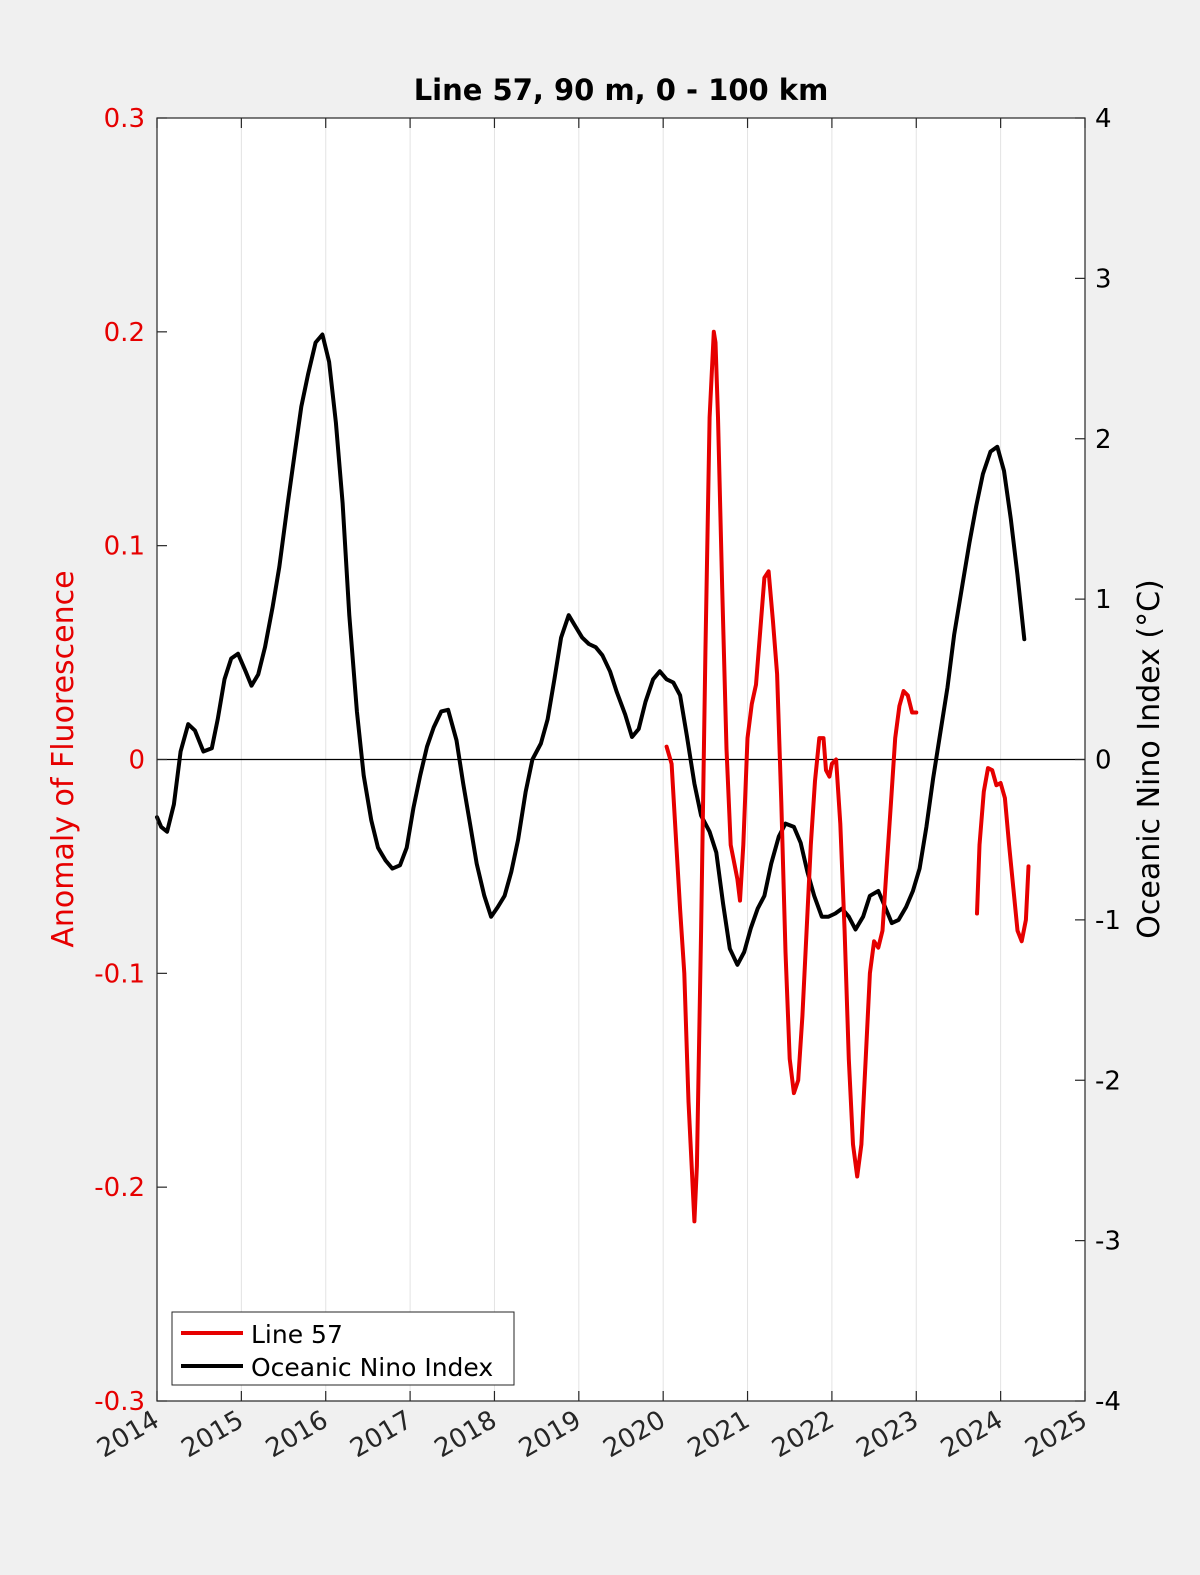 The image size is (1200, 1575). Describe the element at coordinates (1108, 1081) in the screenshot. I see `y-right-tick-label: -2` at that location.